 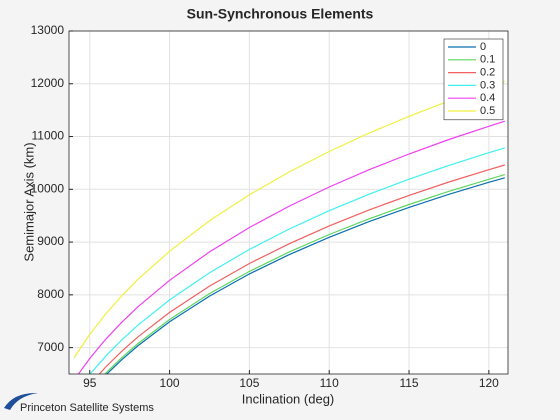 I want to click on x-tick-label: 120, so click(x=489, y=383).